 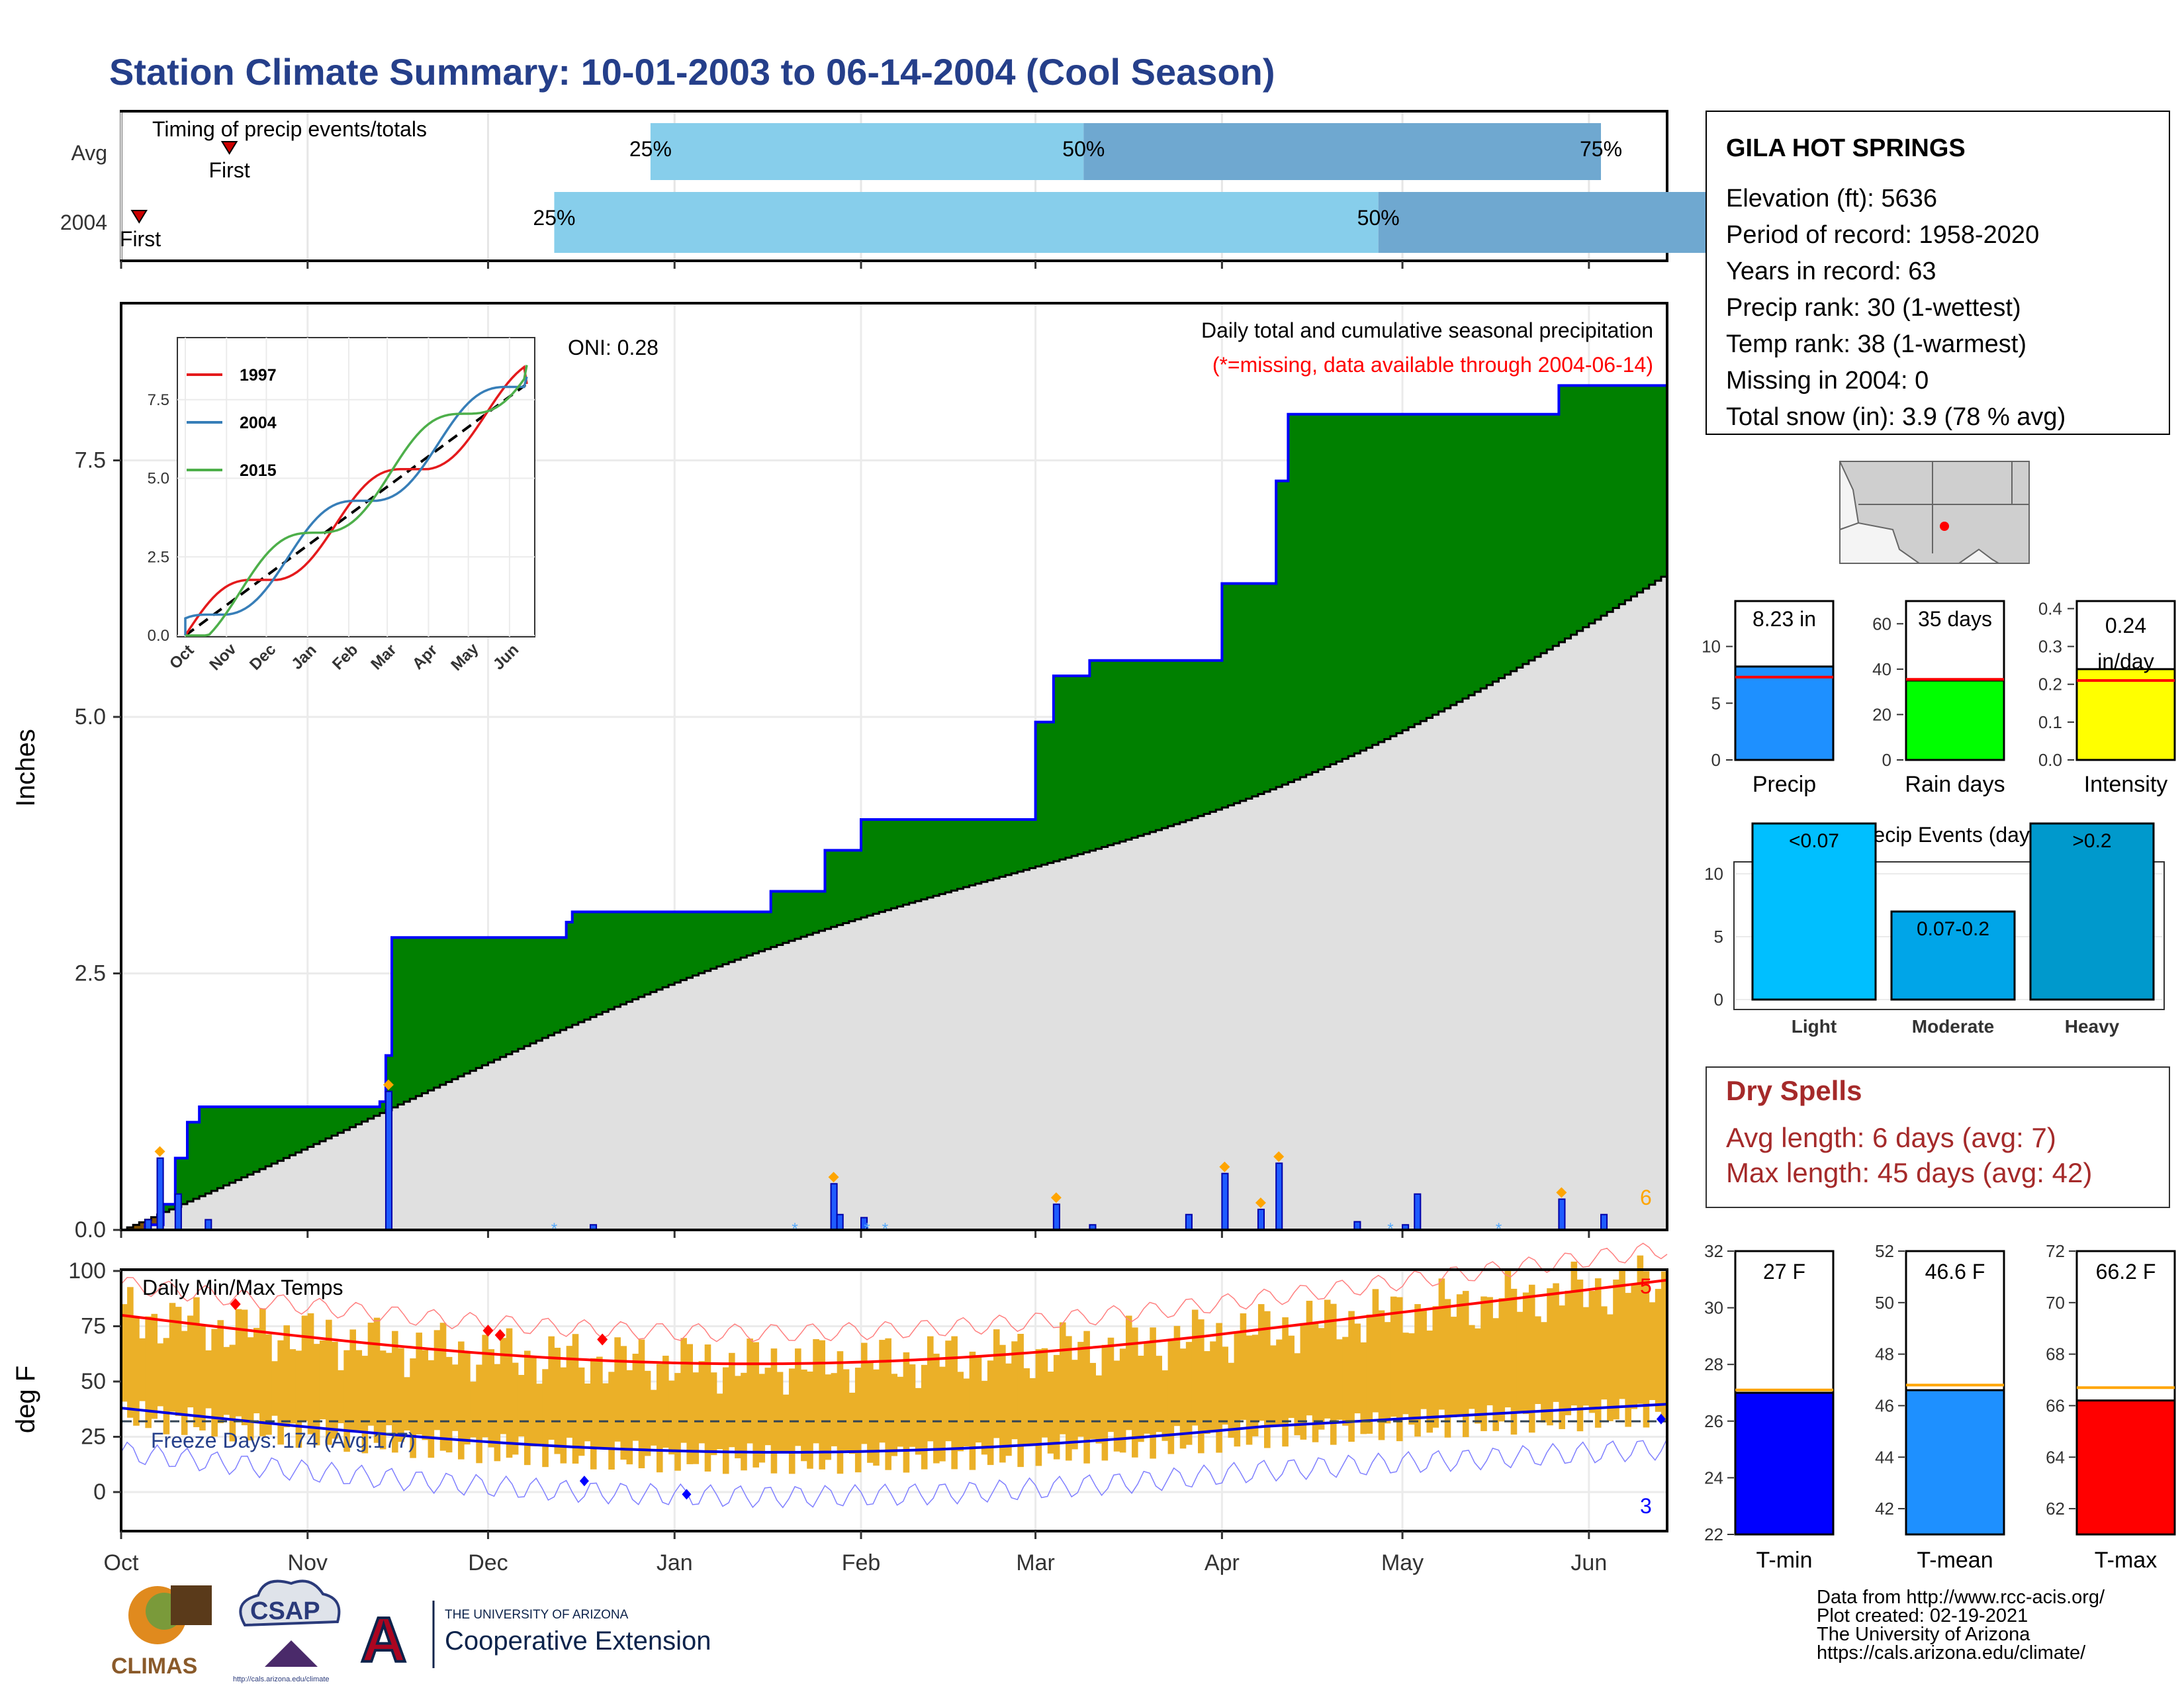 I want to click on temp-bars, so click(x=894, y=1364).